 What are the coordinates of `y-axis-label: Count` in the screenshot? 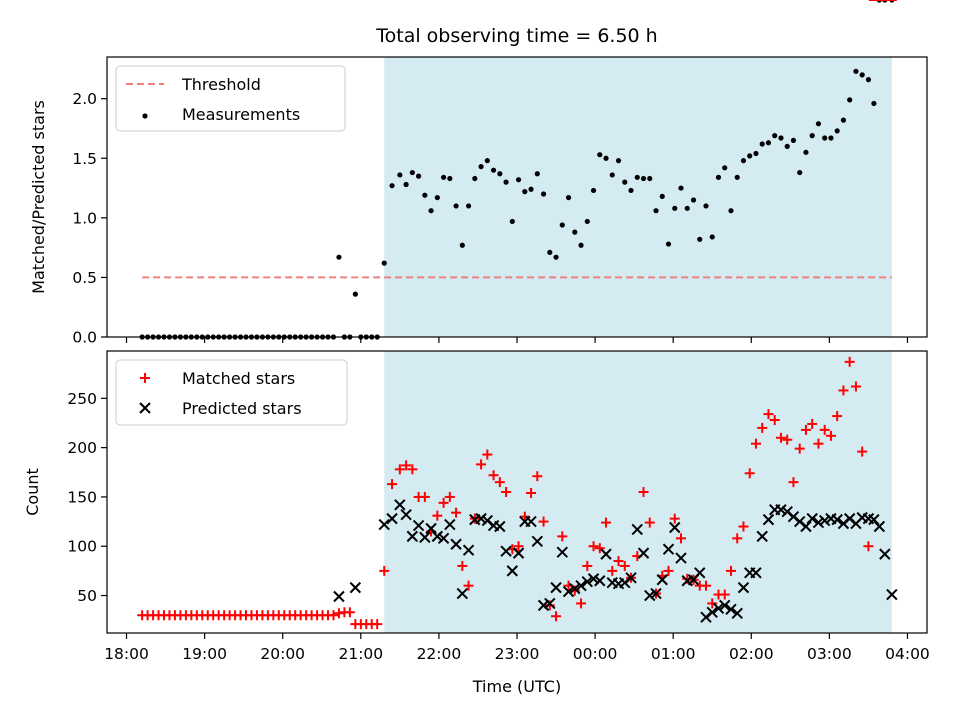 It's located at (32, 492).